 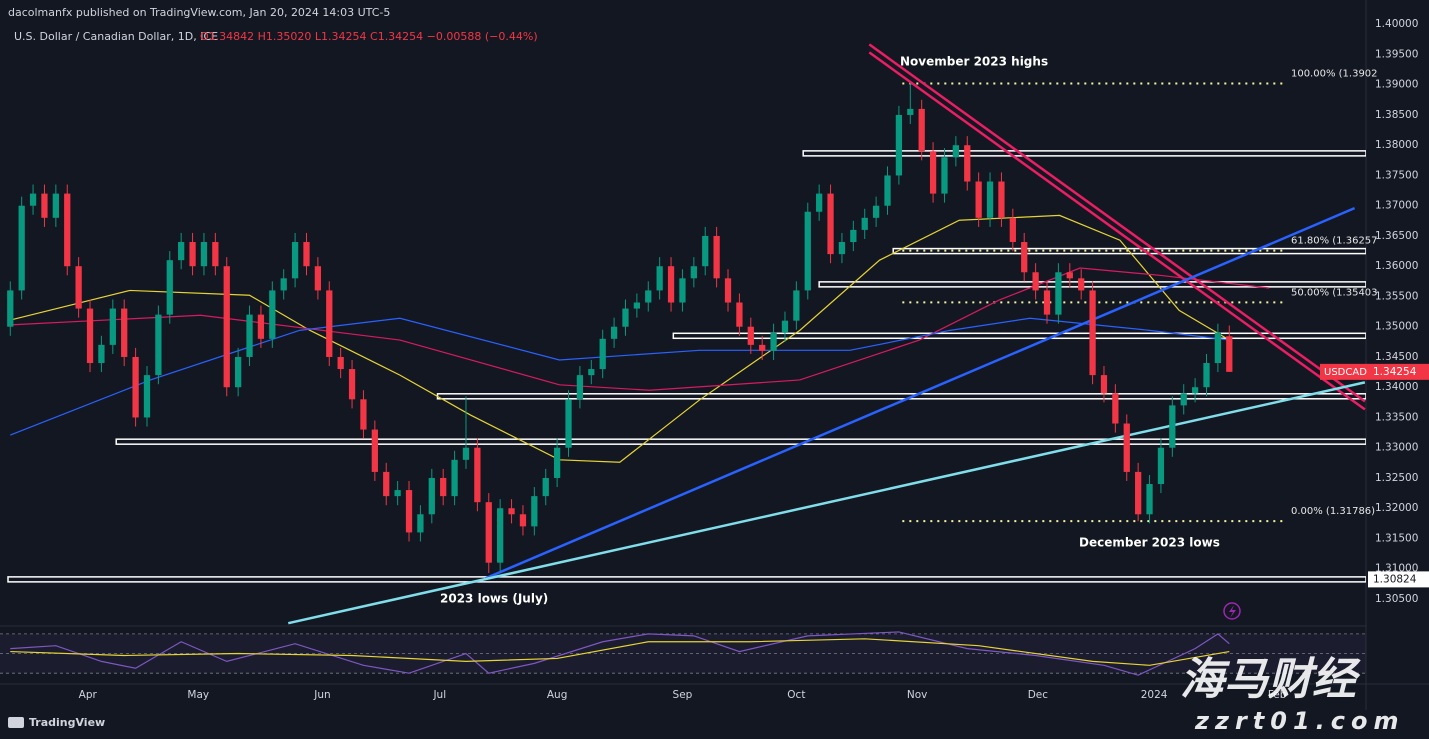 I want to click on last-price: 1.34254, so click(x=1395, y=372).